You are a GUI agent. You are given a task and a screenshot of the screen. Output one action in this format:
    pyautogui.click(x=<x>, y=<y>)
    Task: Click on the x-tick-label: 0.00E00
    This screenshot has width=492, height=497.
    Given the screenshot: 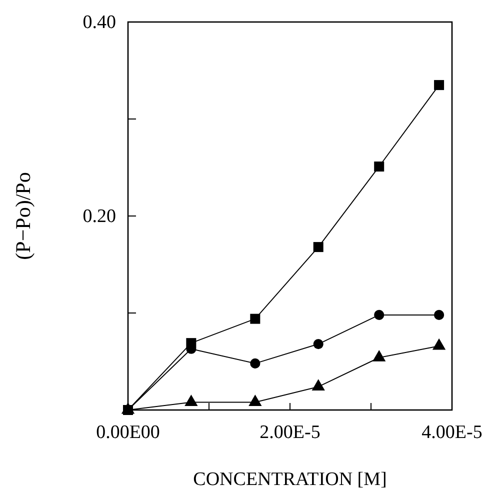 What is the action you would take?
    pyautogui.click(x=128, y=432)
    